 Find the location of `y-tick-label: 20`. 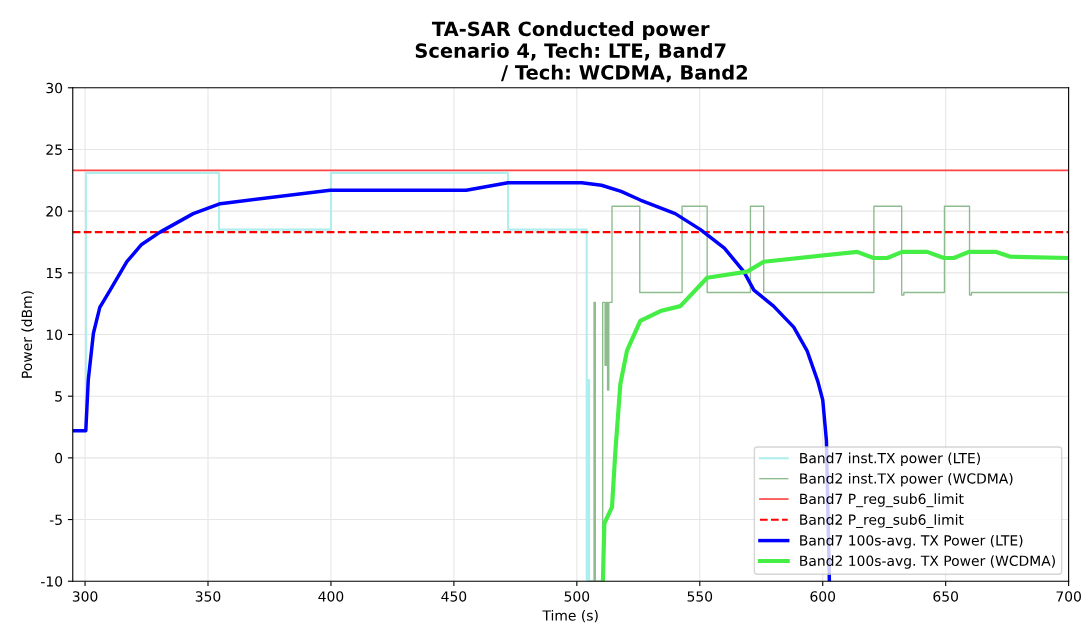

y-tick-label: 20 is located at coordinates (54, 211).